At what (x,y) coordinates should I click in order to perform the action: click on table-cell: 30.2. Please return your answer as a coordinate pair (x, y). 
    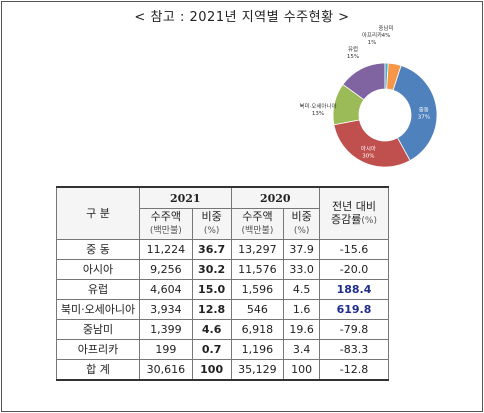
    Looking at the image, I should click on (211, 269).